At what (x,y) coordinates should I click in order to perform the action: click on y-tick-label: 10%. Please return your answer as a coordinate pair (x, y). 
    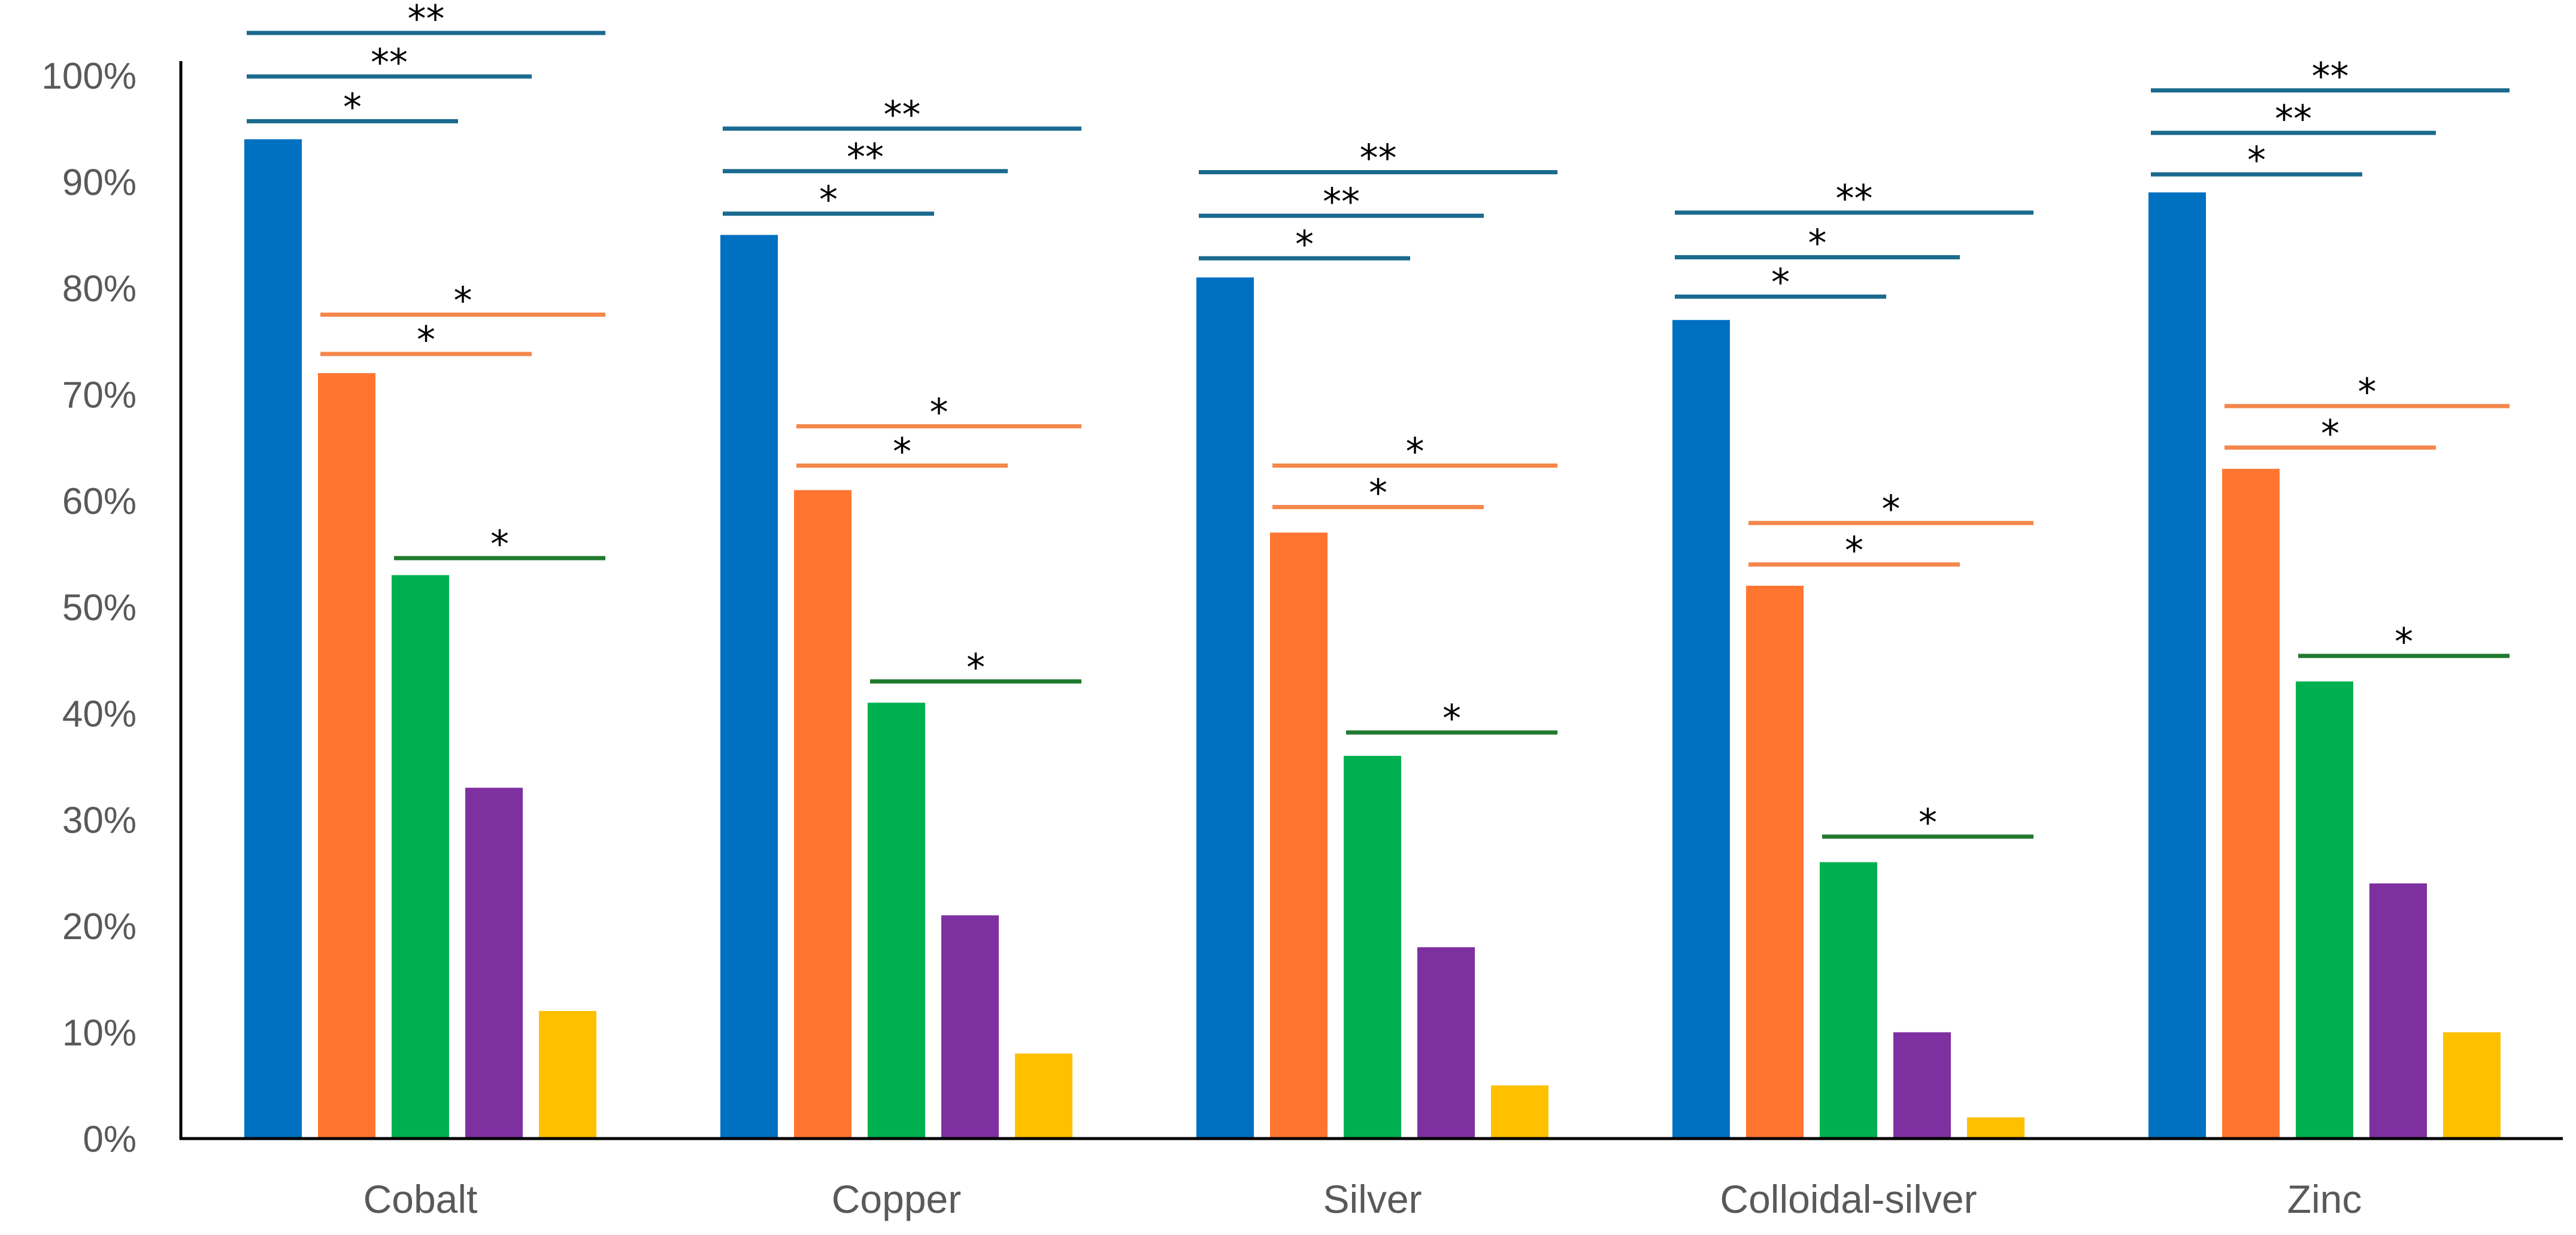
    Looking at the image, I should click on (99, 1033).